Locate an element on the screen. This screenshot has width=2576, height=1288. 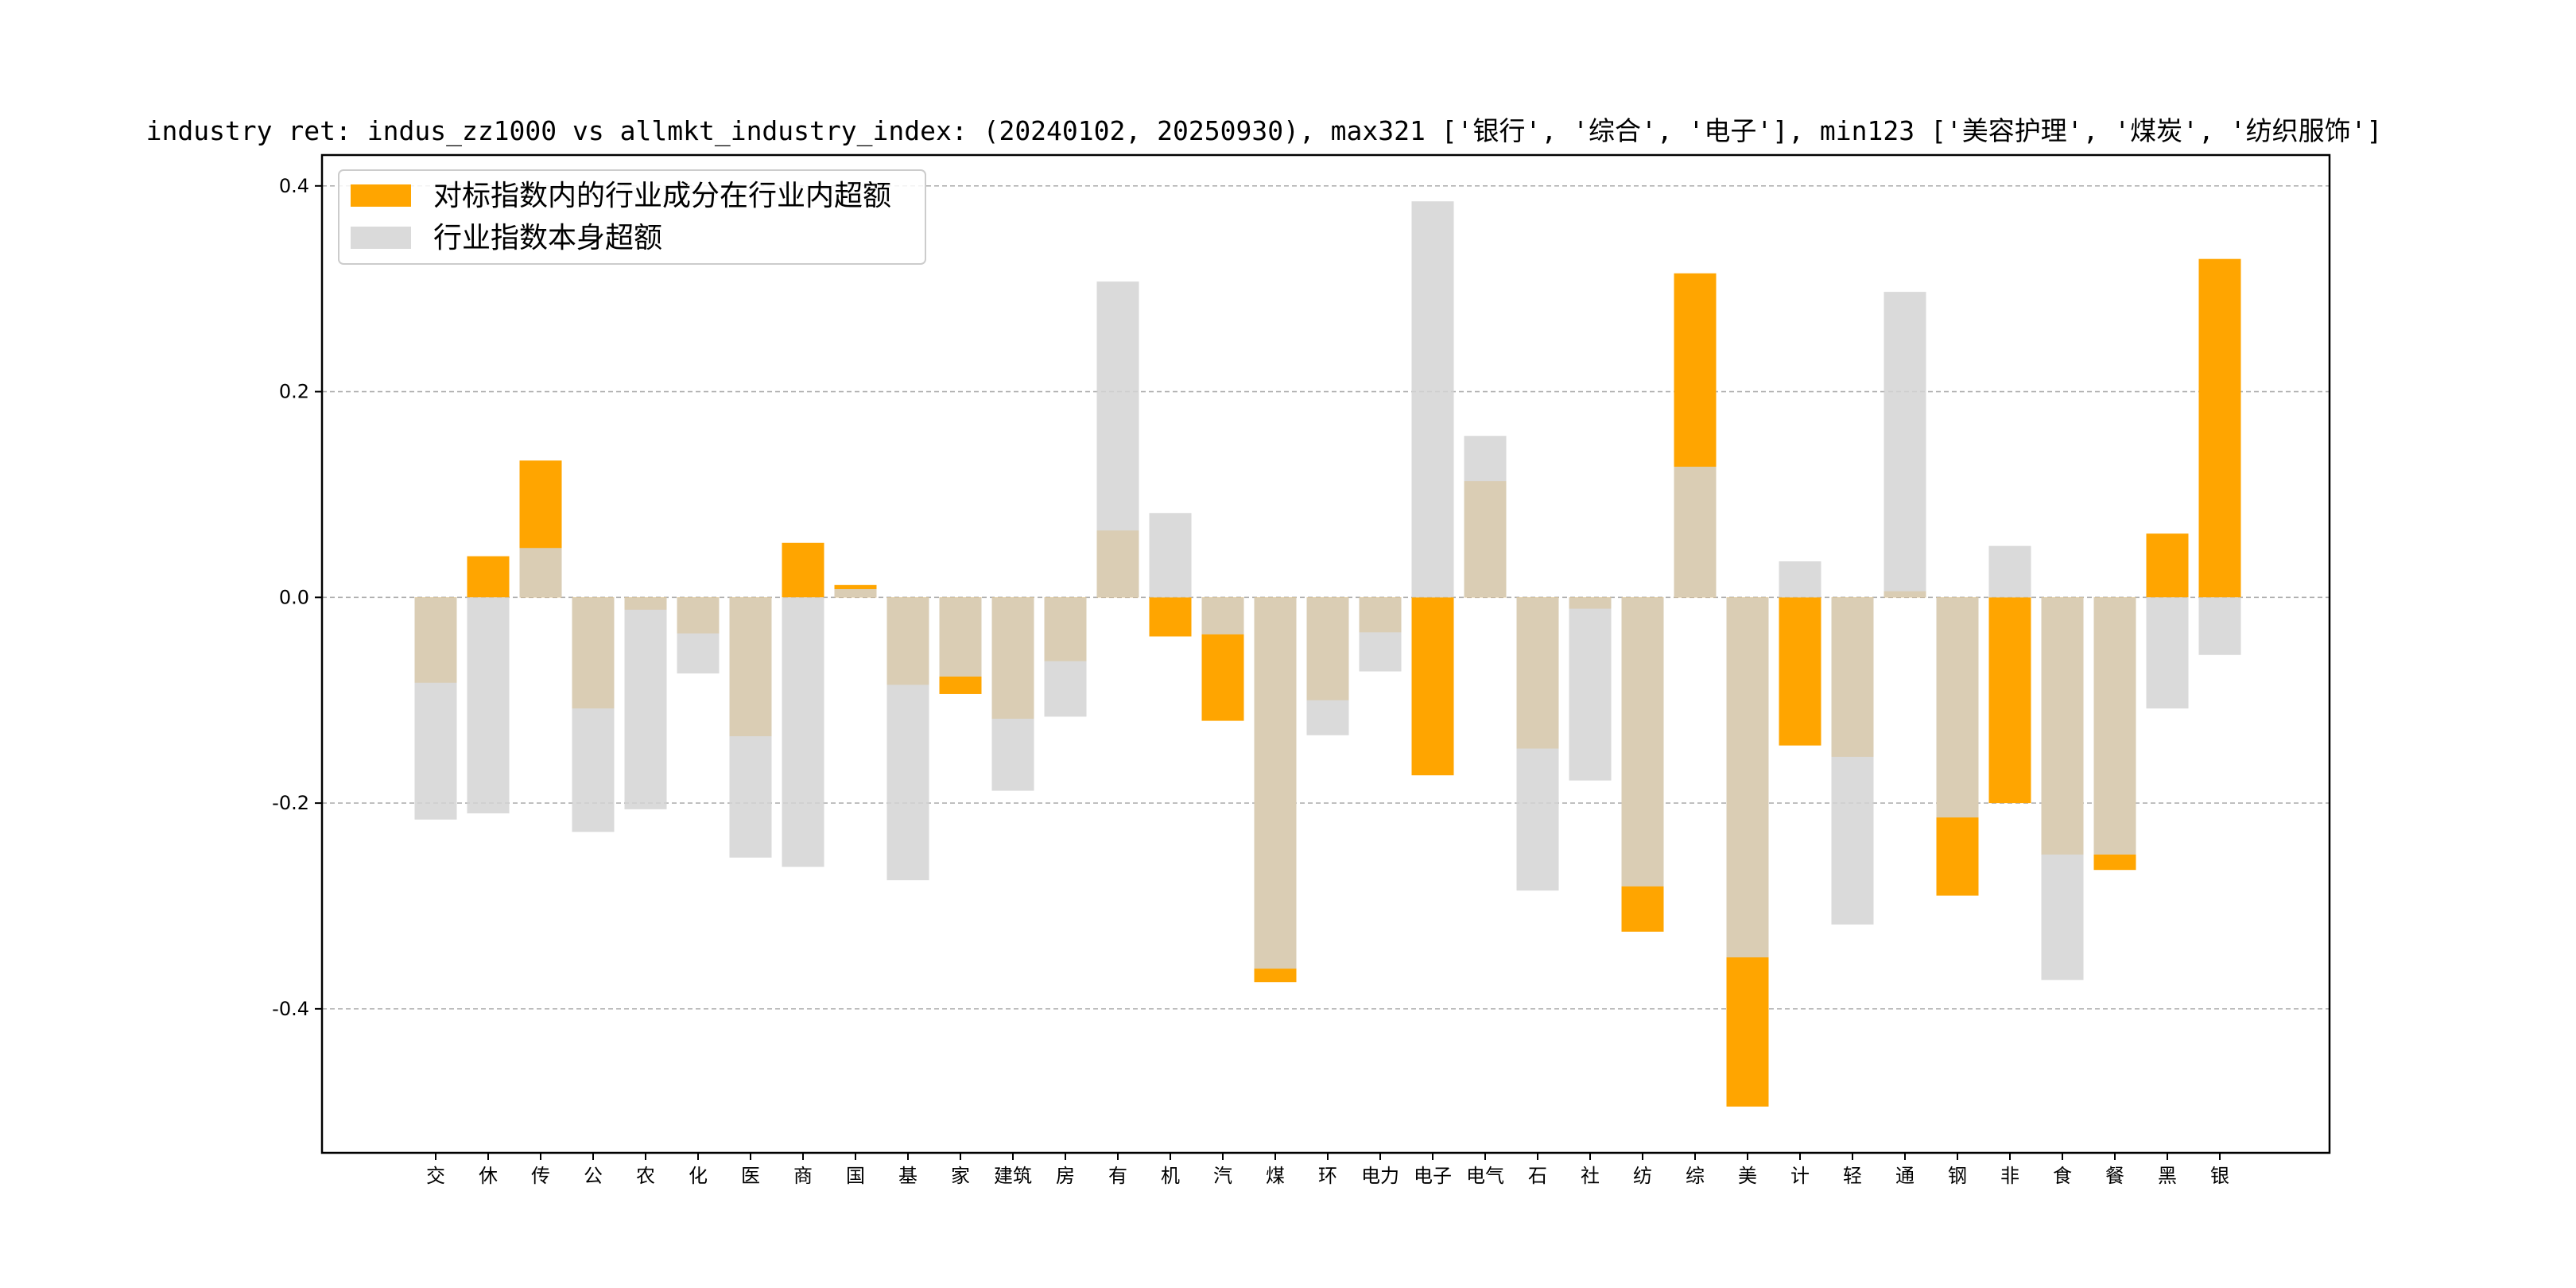
x-tick-label: 电气 is located at coordinates (1485, 1176).